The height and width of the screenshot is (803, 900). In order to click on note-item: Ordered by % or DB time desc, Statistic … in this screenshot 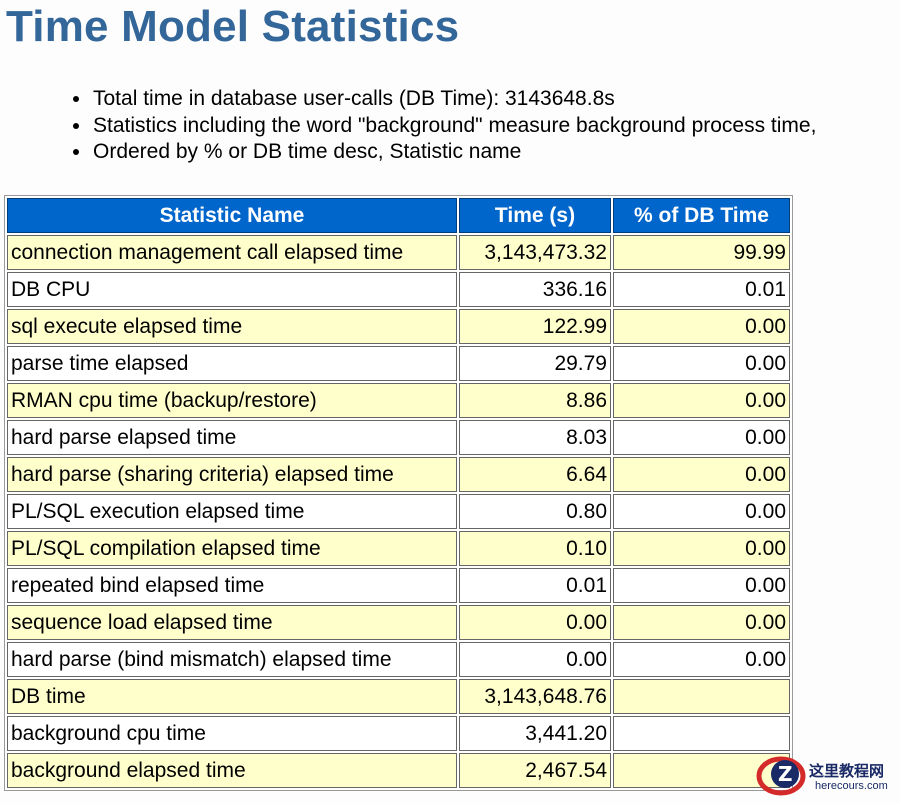, I will do `click(454, 152)`.